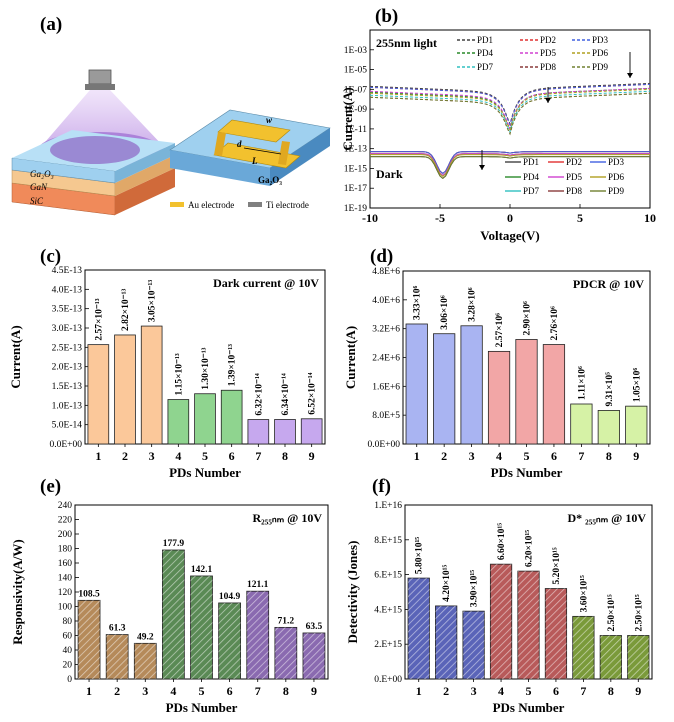 This screenshot has width=674, height=722. I want to click on legend-label-dark: PD7, so click(531, 191).